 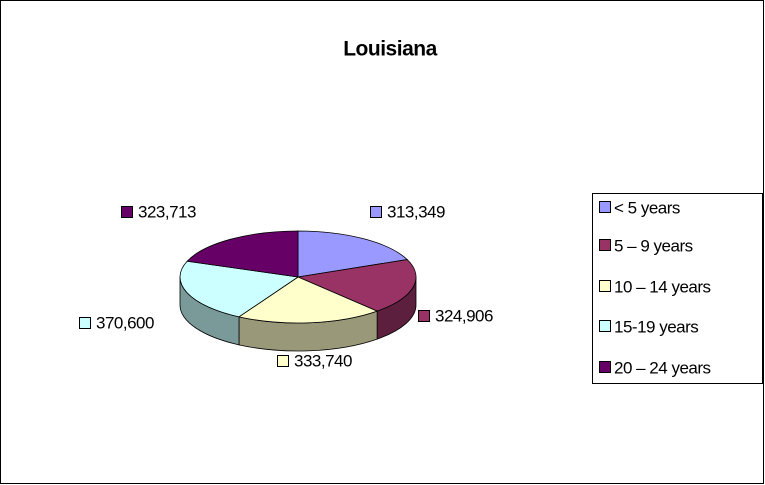 I want to click on data-label: 370,600, so click(x=125, y=322).